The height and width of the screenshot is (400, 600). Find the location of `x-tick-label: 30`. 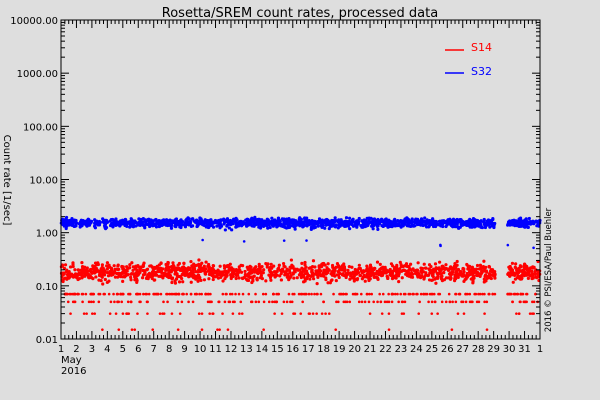

x-tick-label: 30 is located at coordinates (509, 349).